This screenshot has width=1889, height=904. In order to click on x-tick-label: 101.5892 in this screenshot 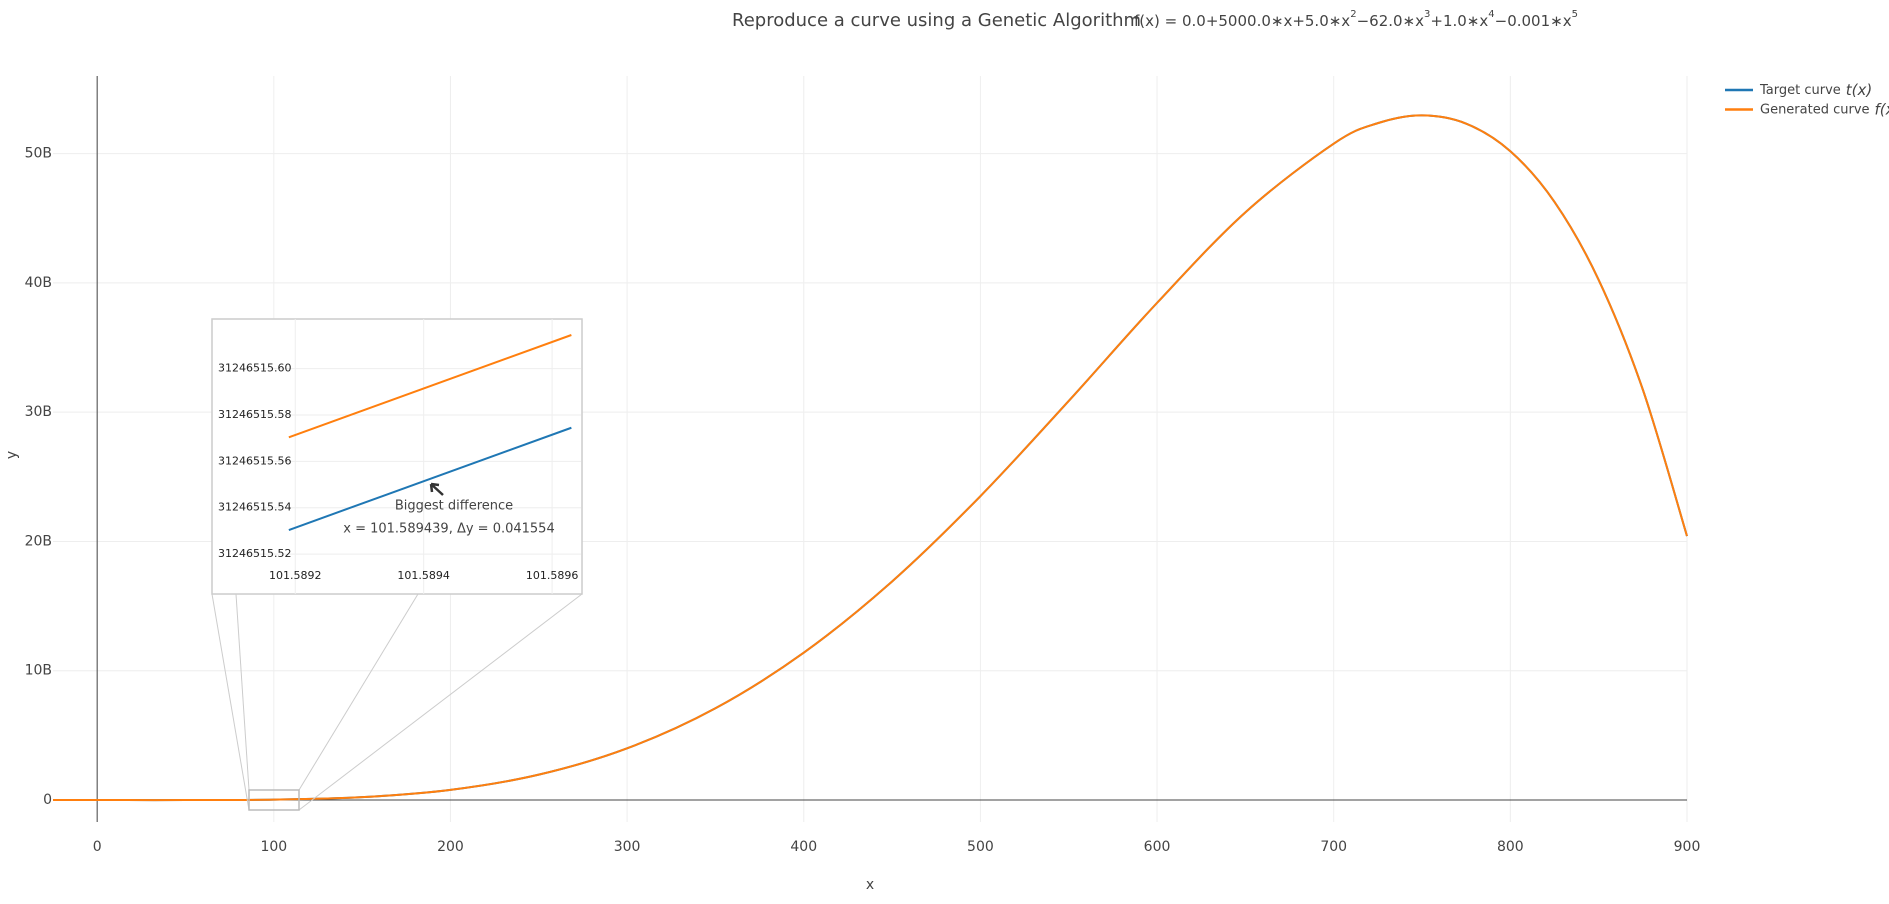, I will do `click(295, 575)`.